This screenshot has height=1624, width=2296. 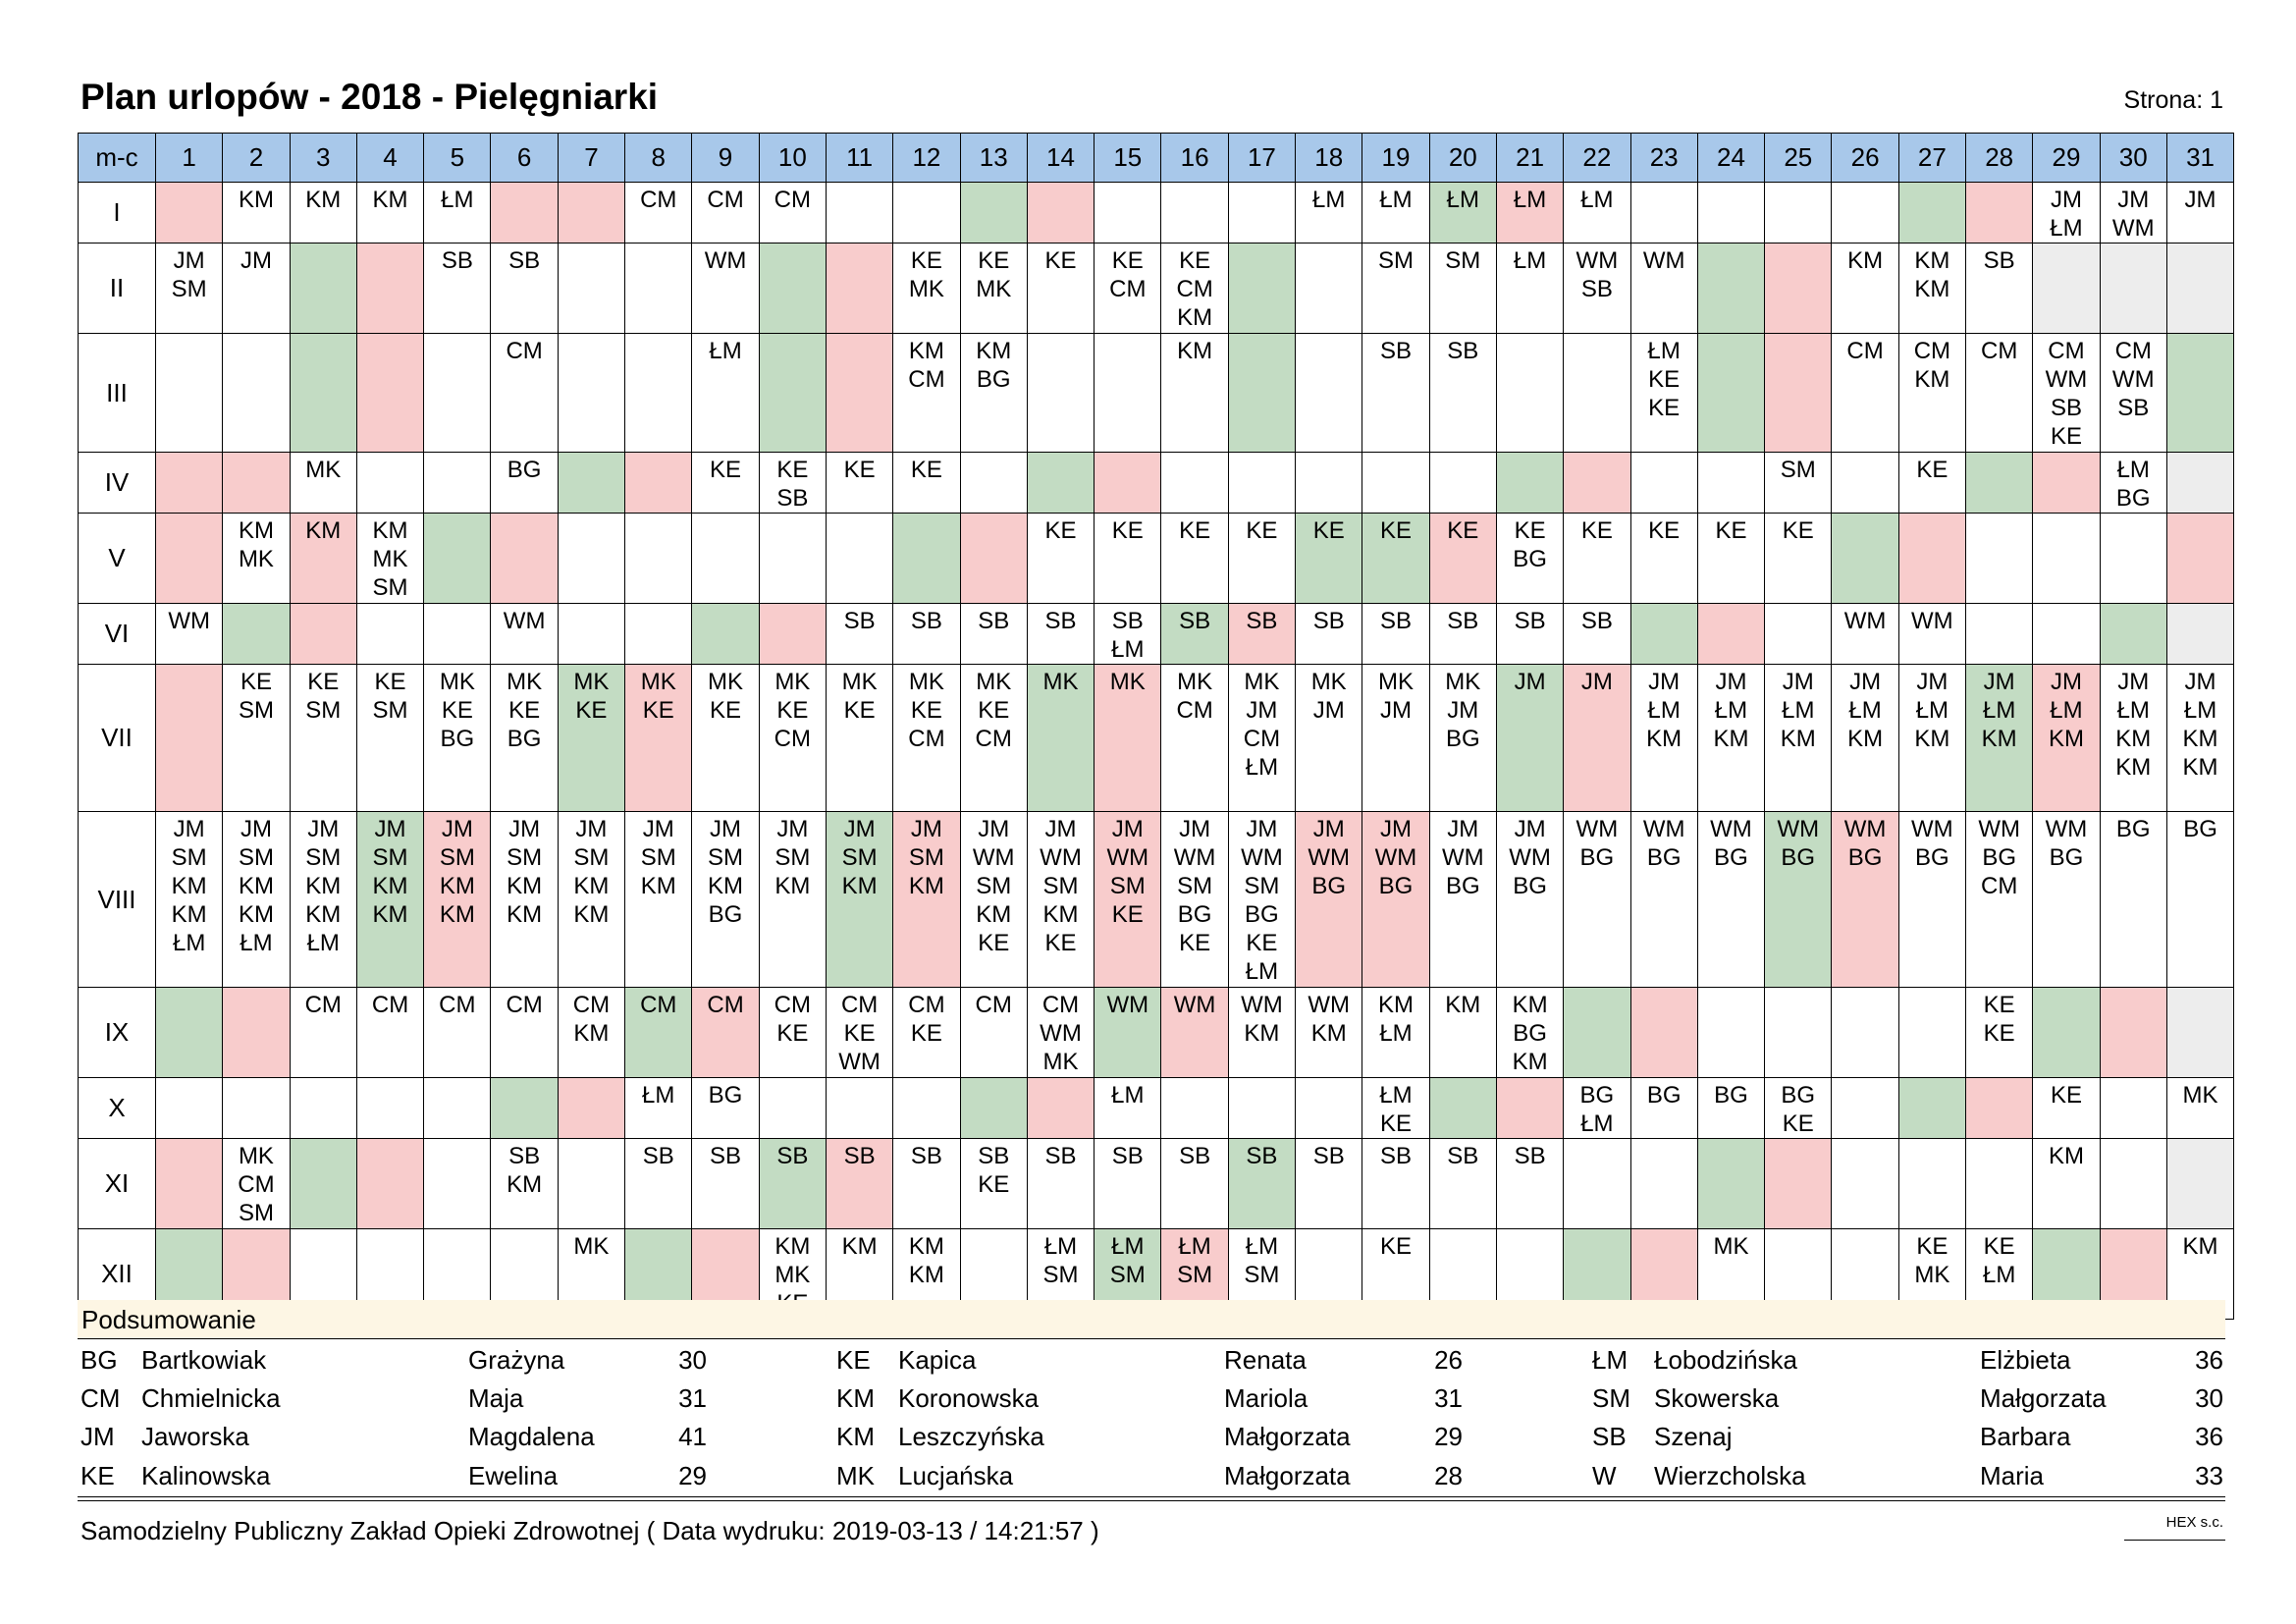 What do you see at coordinates (926, 899) in the screenshot?
I see `day-cell: JM SM KM` at bounding box center [926, 899].